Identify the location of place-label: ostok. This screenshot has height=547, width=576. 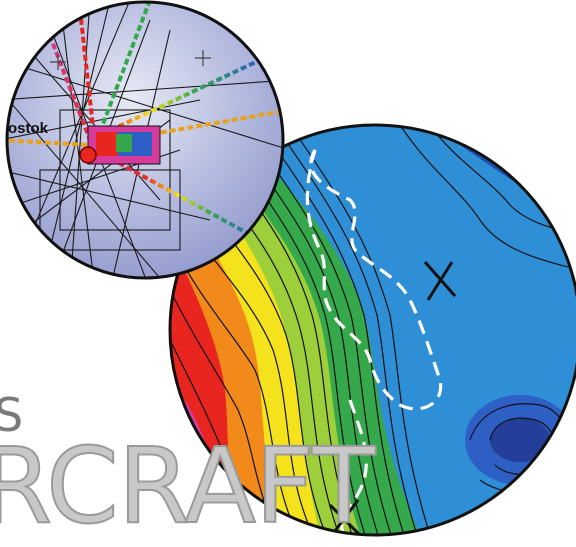
(28, 128).